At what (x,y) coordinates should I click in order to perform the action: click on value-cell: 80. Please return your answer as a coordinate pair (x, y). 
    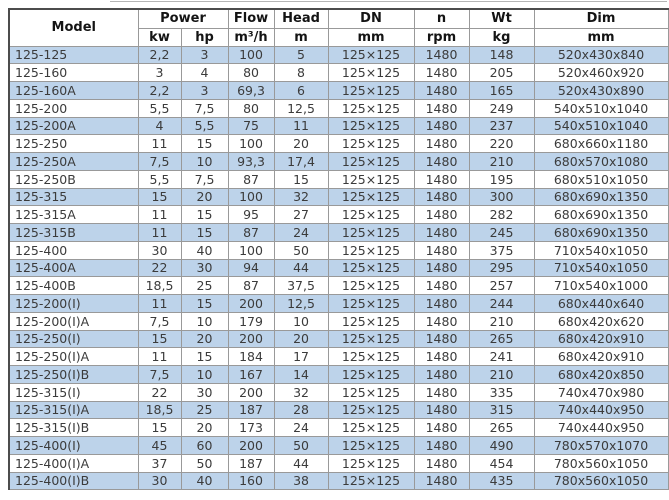
    Looking at the image, I should click on (251, 108).